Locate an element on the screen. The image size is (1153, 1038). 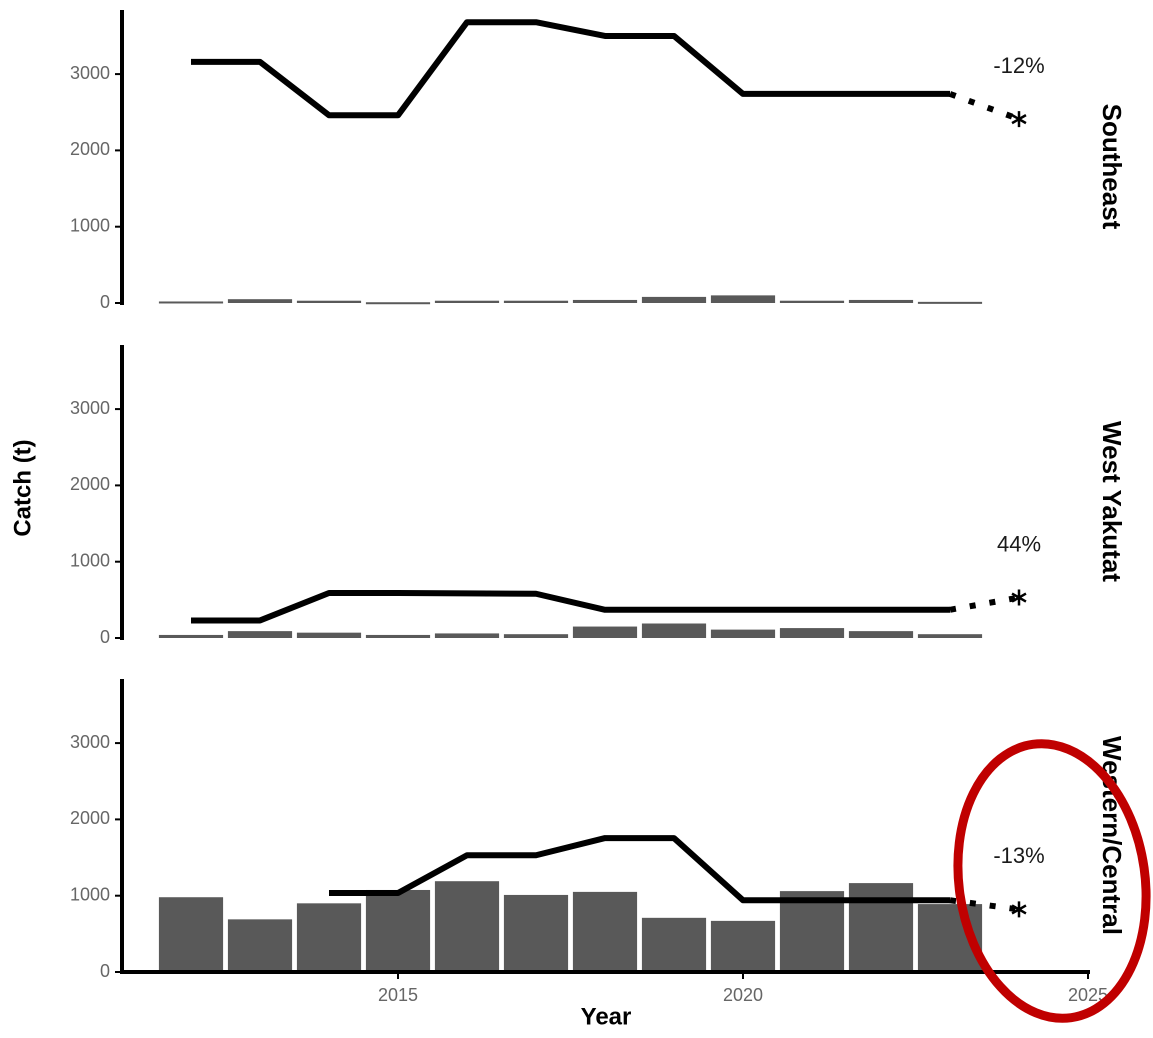
x-tick-label: 2015 is located at coordinates (398, 995).